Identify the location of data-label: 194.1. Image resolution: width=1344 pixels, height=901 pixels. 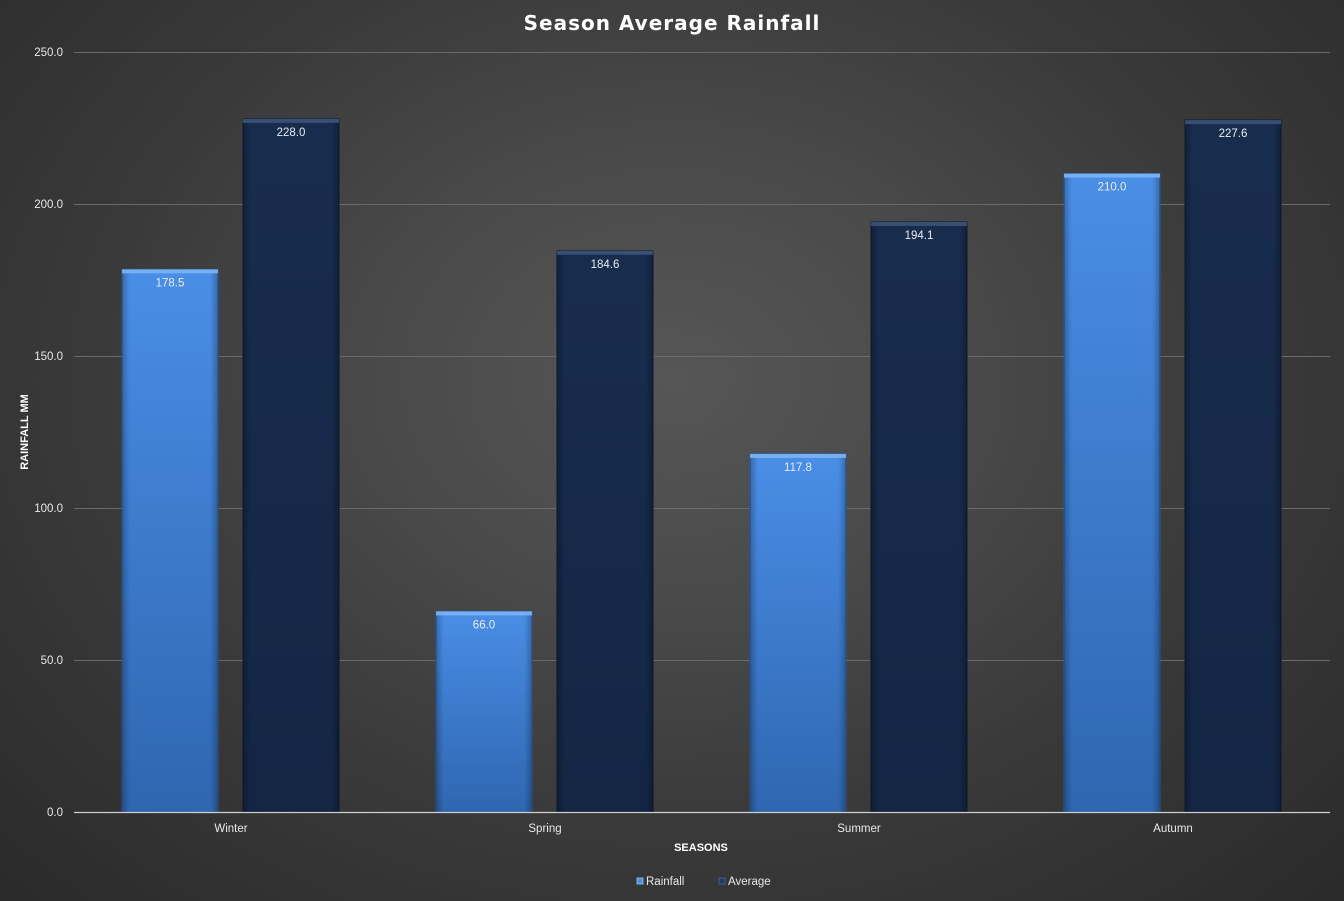
(919, 236).